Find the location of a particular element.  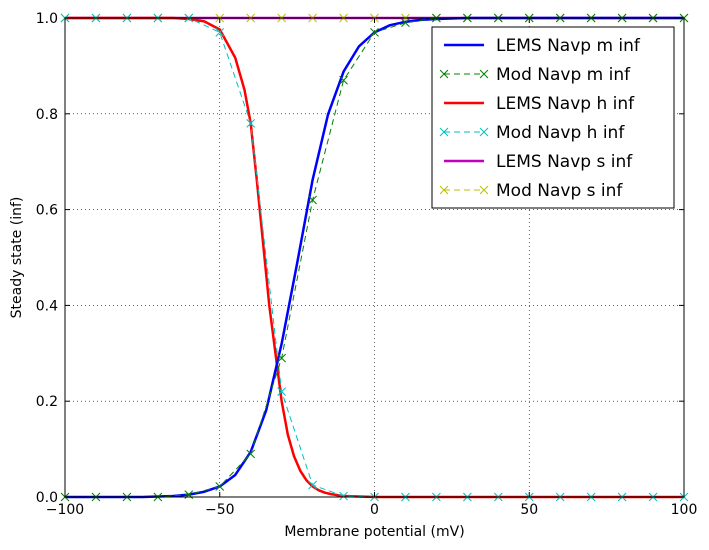

legend-item: Mod Navp m inf is located at coordinates (535, 75).